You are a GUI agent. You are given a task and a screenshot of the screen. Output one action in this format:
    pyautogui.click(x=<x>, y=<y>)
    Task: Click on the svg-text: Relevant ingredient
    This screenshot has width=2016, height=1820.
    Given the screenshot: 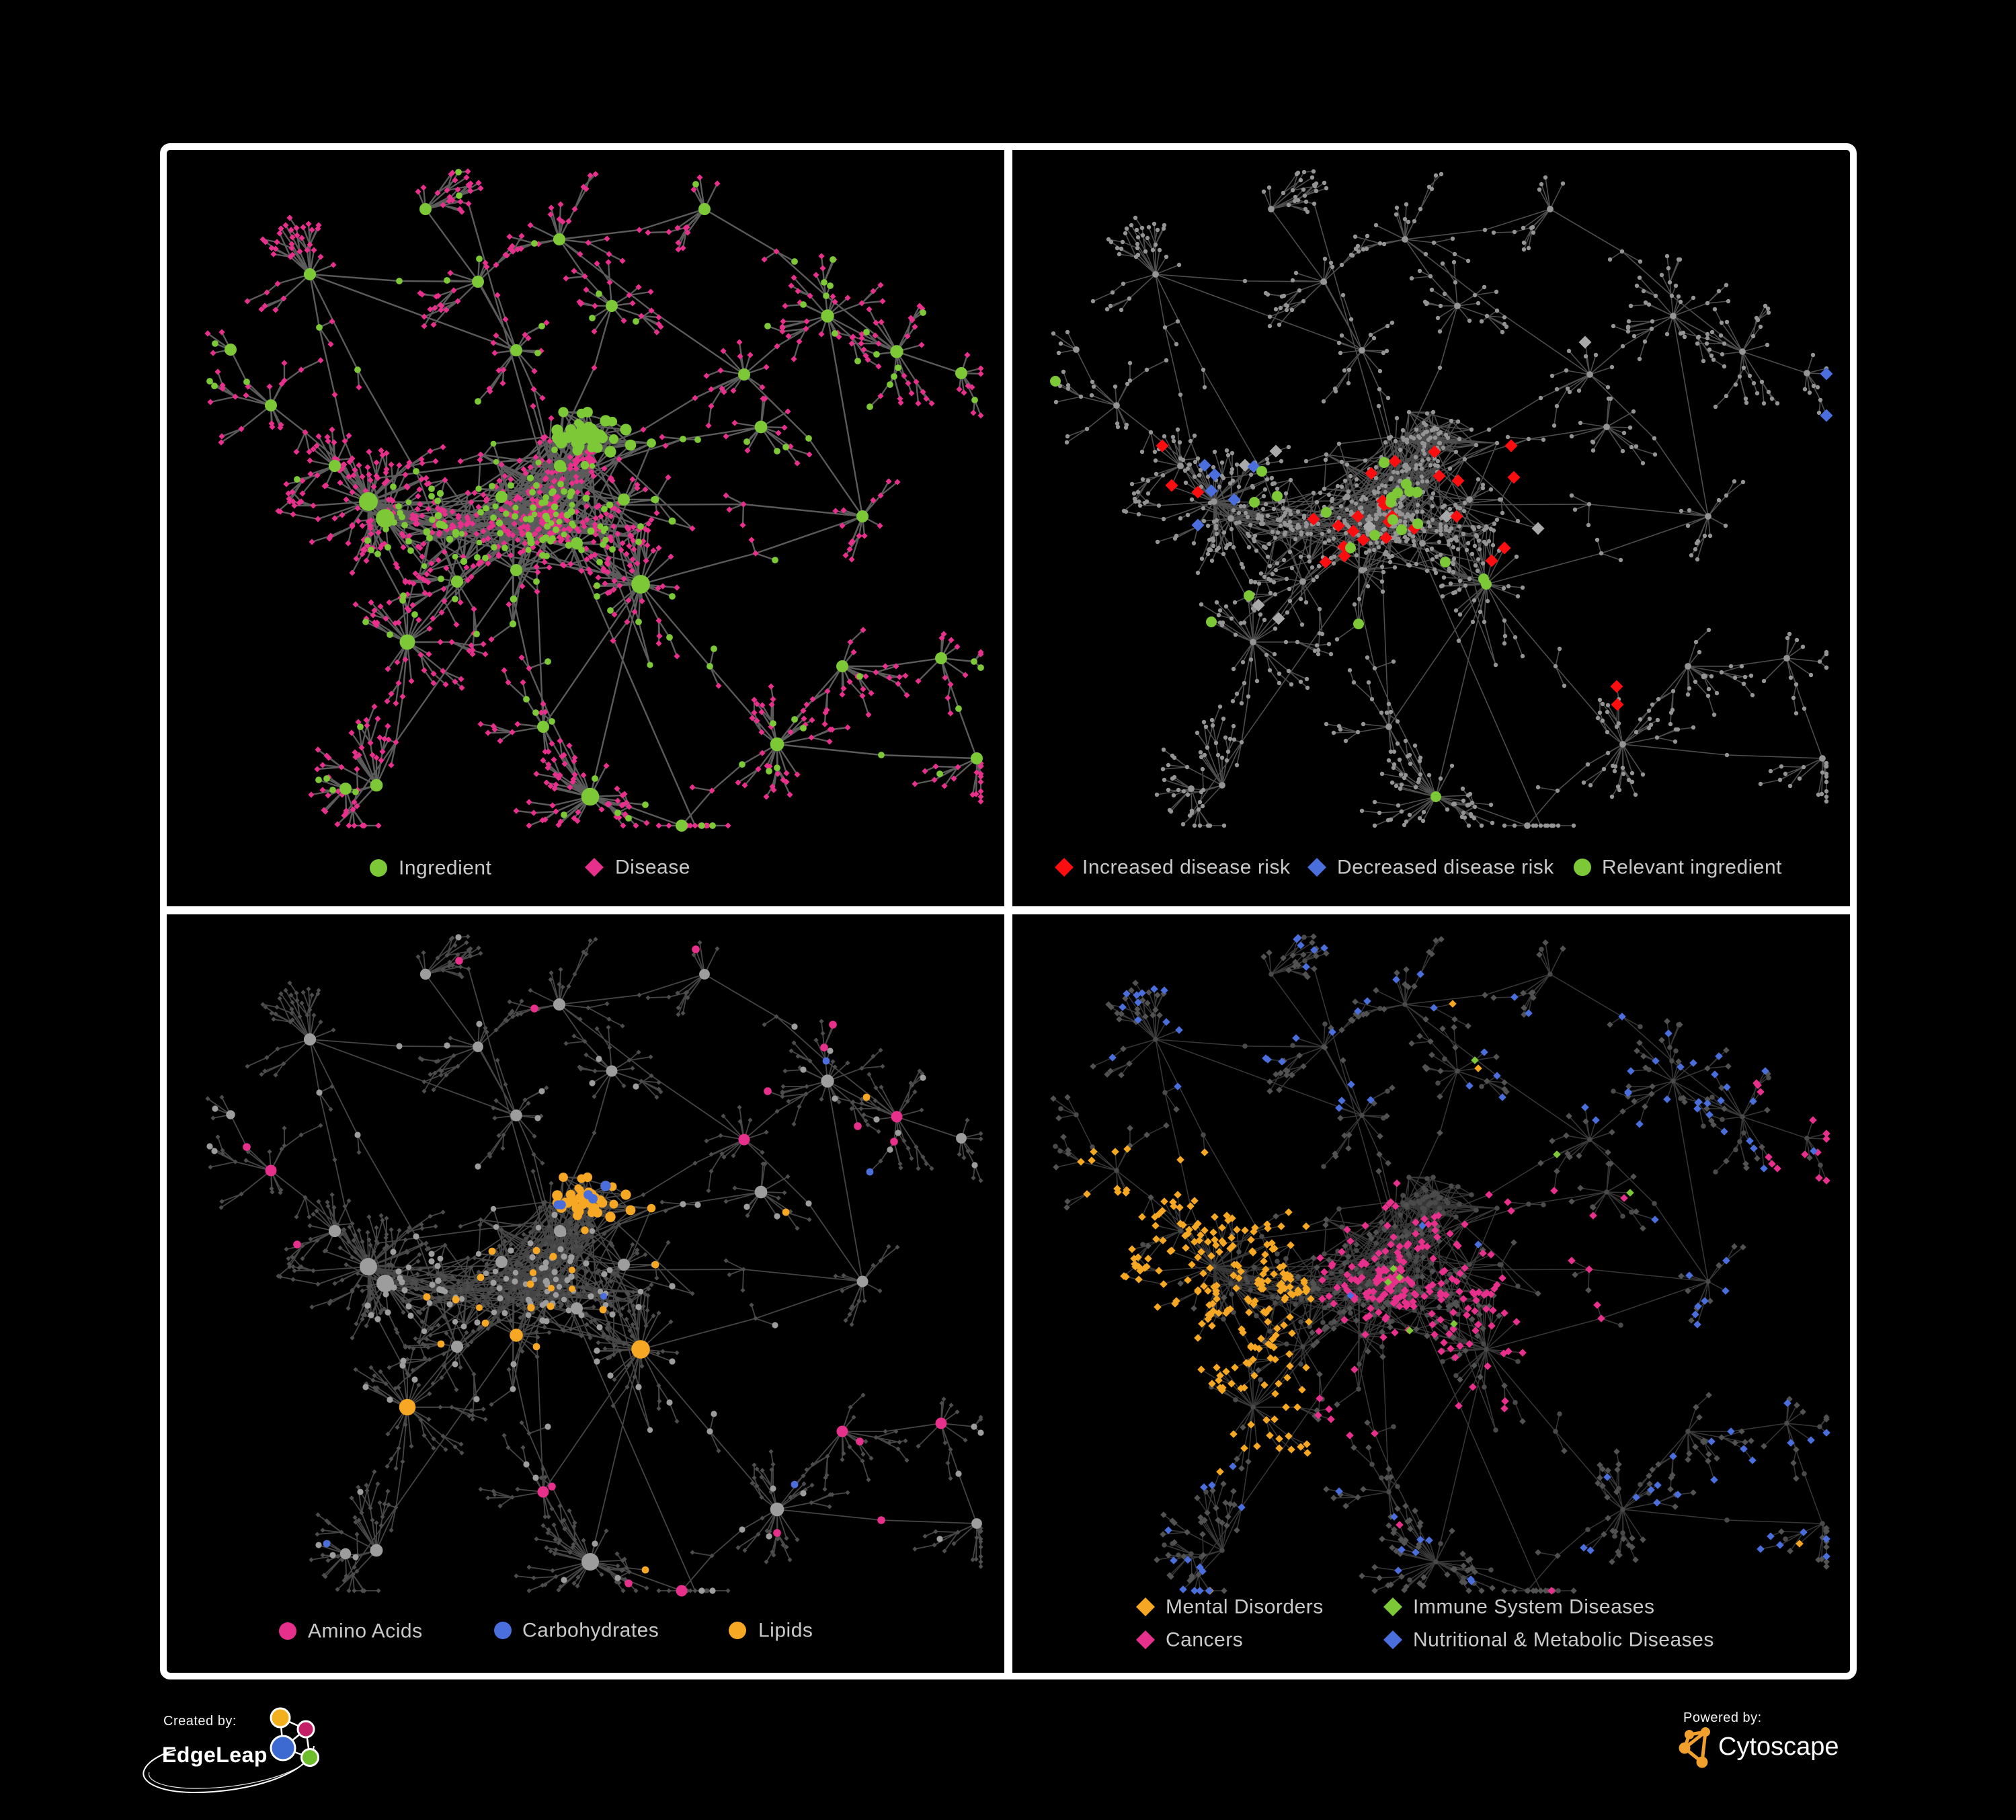 What is the action you would take?
    pyautogui.click(x=1692, y=868)
    